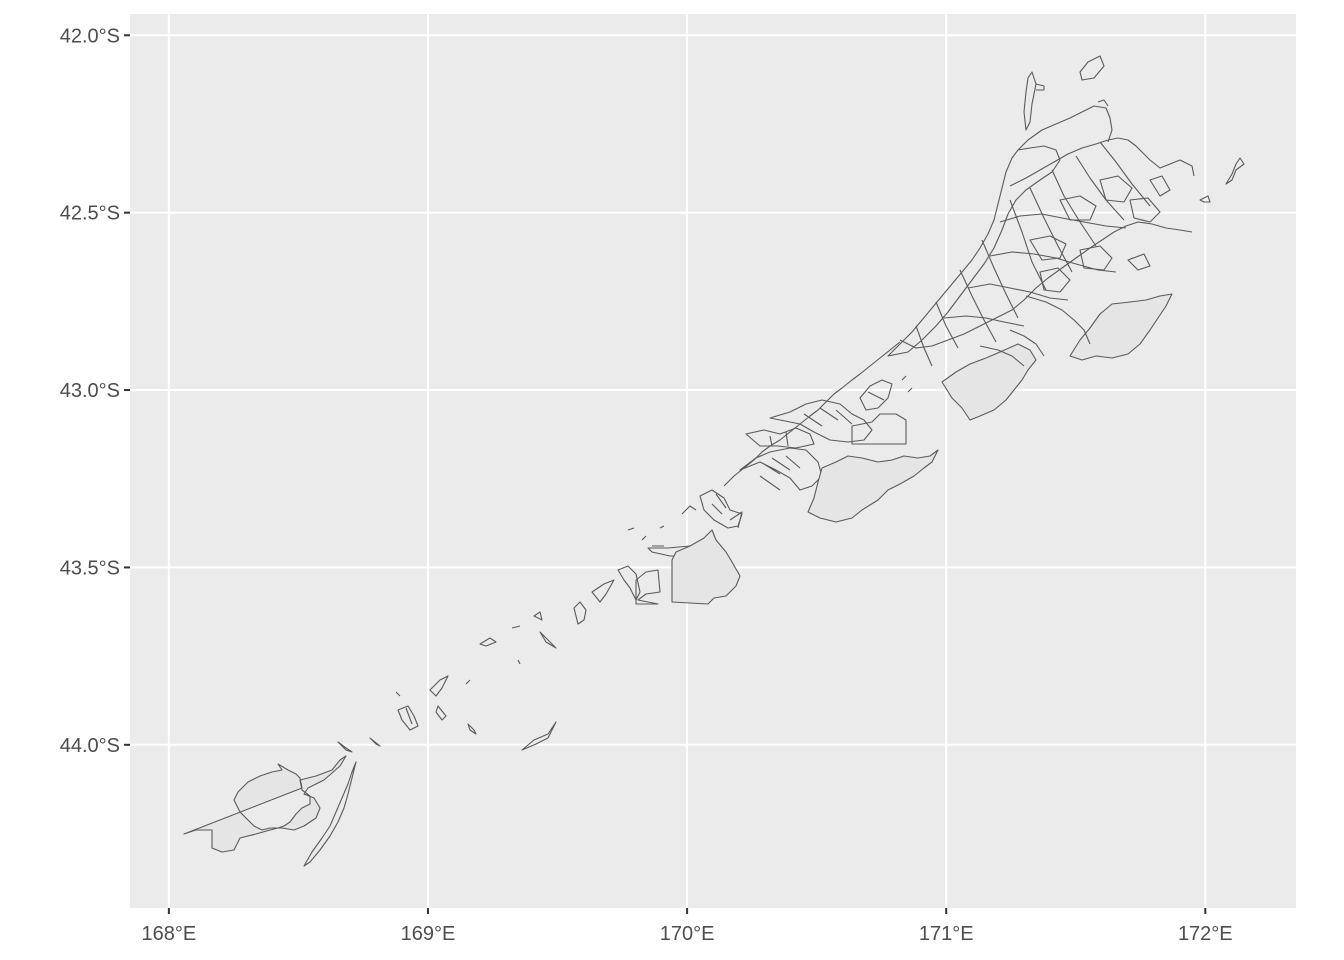  Describe the element at coordinates (169, 934) in the screenshot. I see `x-tick-label: 168°E` at that location.